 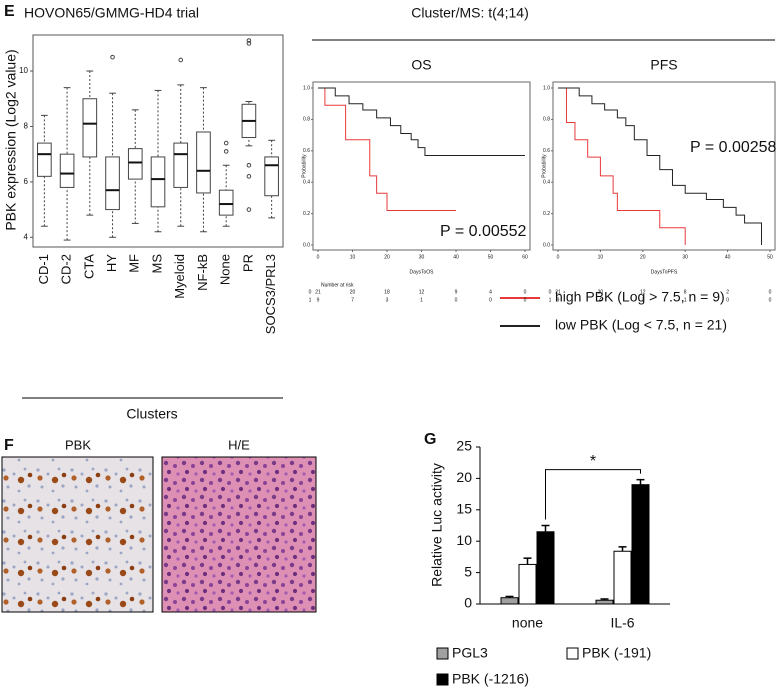 I want to click on risk-count: 18, so click(x=387, y=292).